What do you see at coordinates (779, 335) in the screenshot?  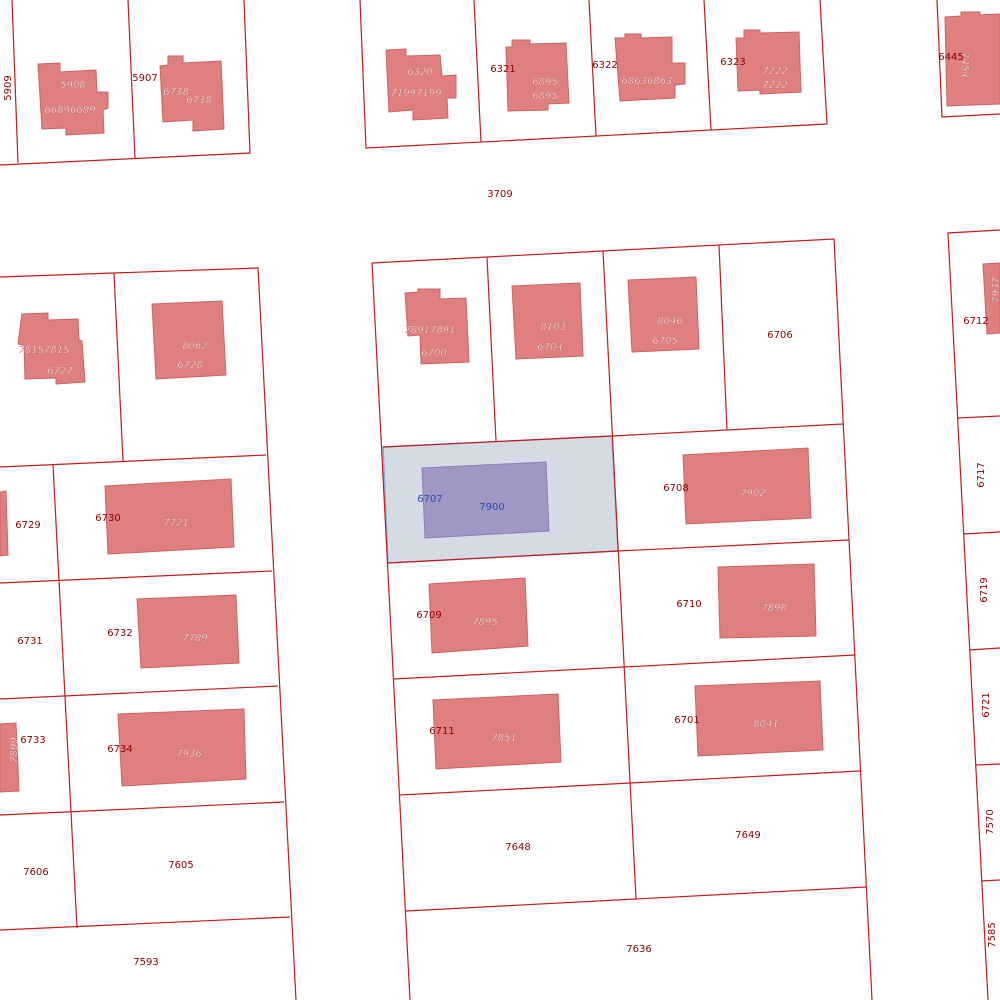 I see `parcel-label: 6706` at bounding box center [779, 335].